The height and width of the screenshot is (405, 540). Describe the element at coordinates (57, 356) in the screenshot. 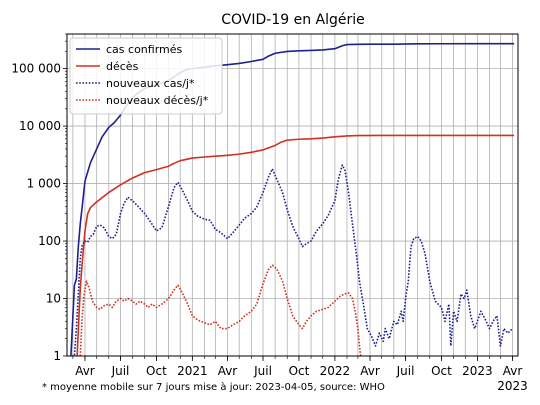

I see `y-tick-label: 1` at that location.